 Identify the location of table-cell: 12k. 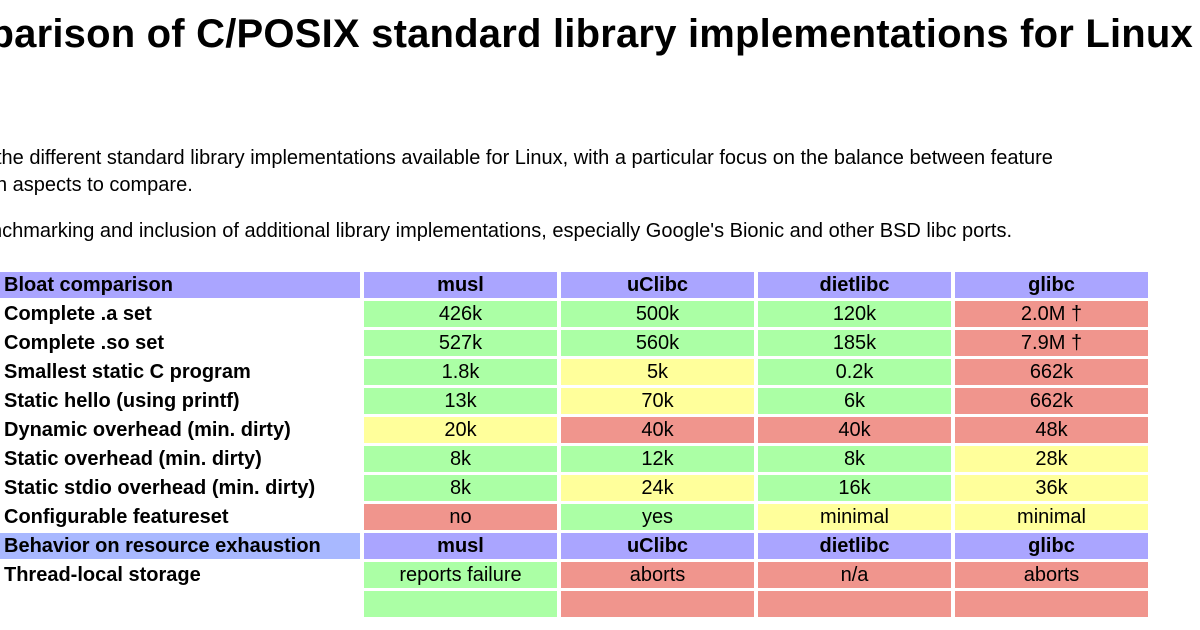
(657, 459).